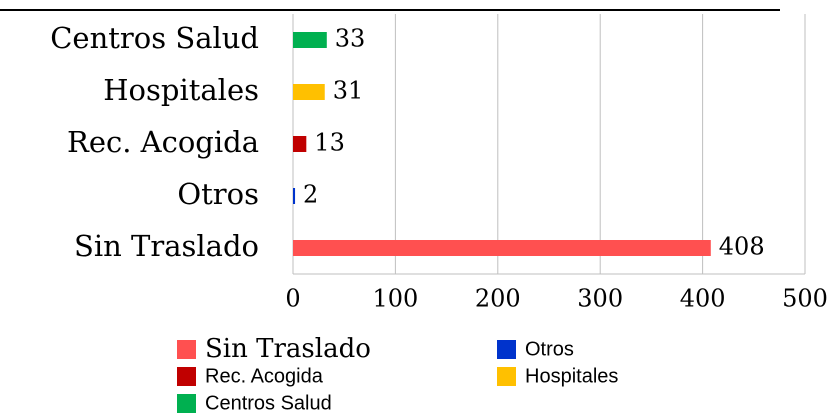 This screenshot has height=417, width=837. What do you see at coordinates (264, 376) in the screenshot?
I see `legend-label: Rec. Acogida` at bounding box center [264, 376].